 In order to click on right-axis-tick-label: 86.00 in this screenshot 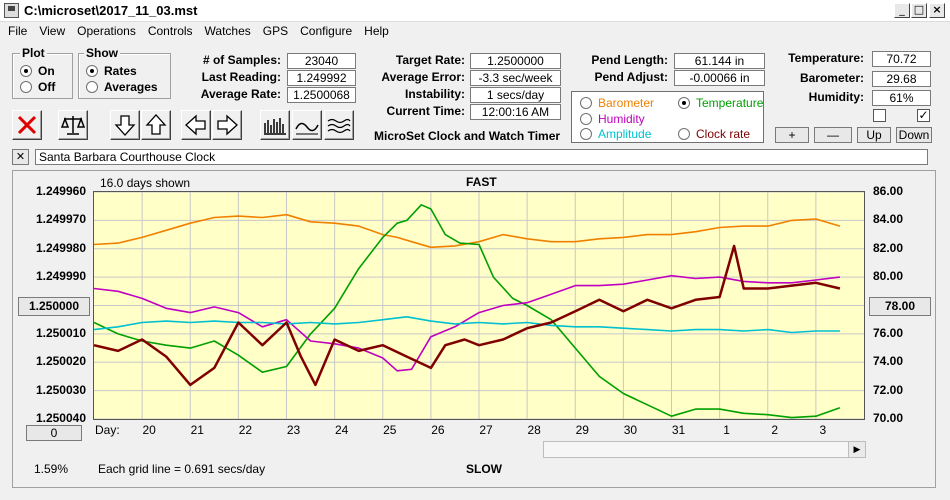, I will do `click(888, 191)`.